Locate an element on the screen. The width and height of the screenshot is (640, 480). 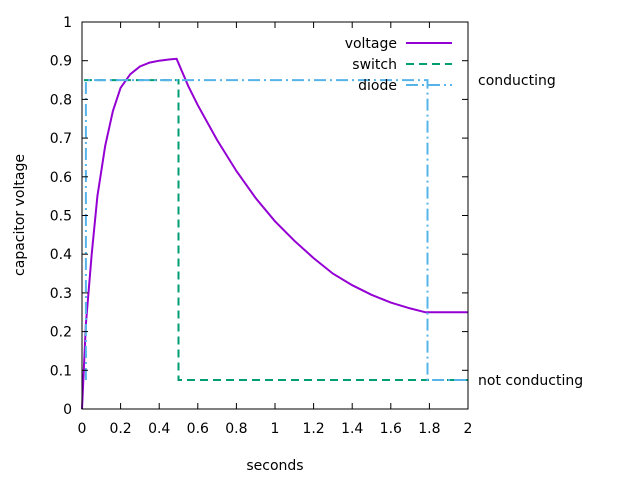
x-tick-label: 0.4 is located at coordinates (159, 429).